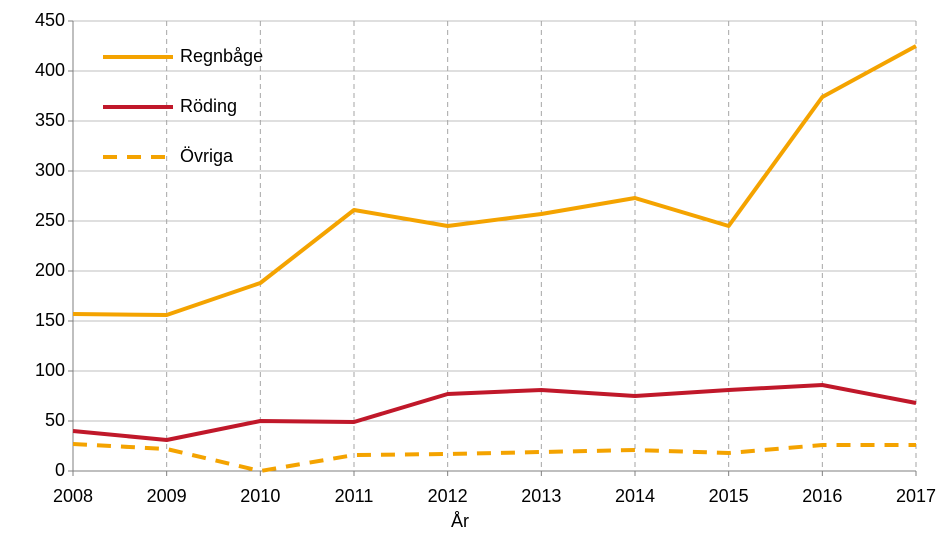 This screenshot has width=949, height=538. I want to click on x-axis-label: År, so click(460, 521).